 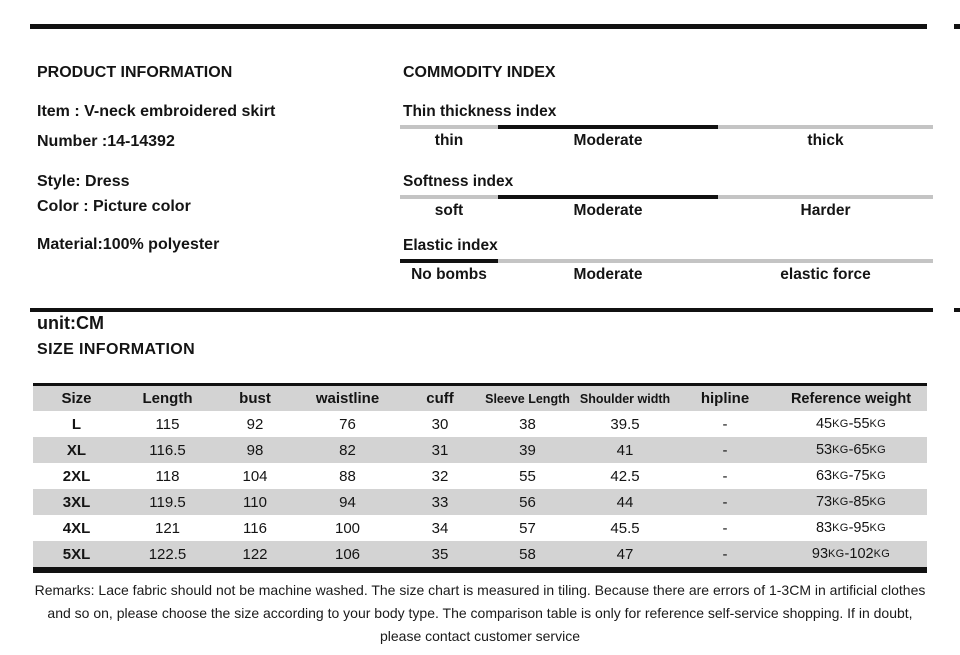 What do you see at coordinates (480, 570) in the screenshot?
I see `table-bottom-border` at bounding box center [480, 570].